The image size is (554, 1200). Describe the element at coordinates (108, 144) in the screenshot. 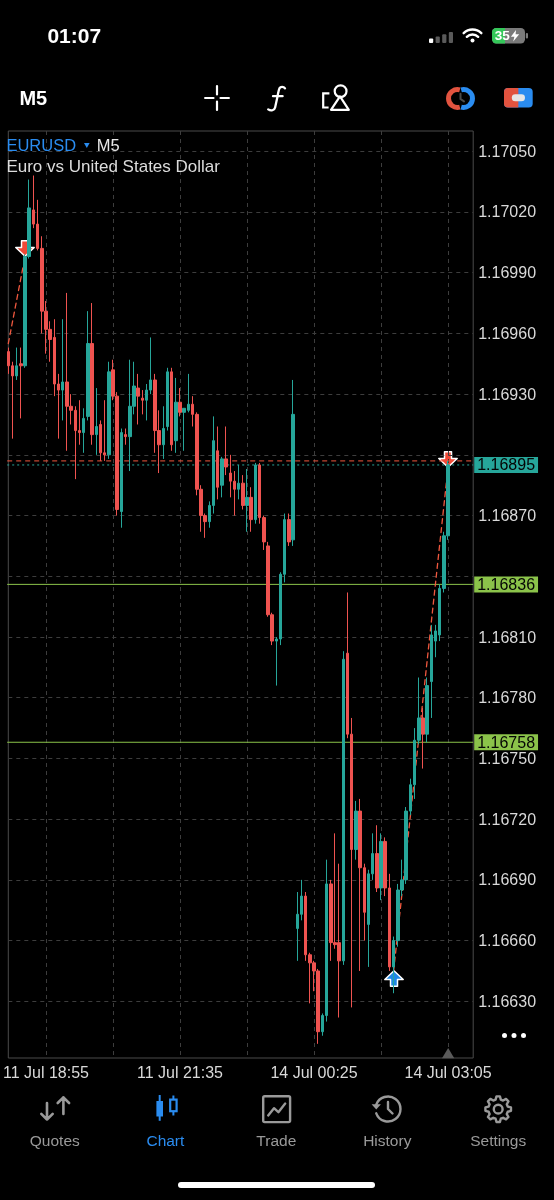

I see `annotation: M5` at that location.